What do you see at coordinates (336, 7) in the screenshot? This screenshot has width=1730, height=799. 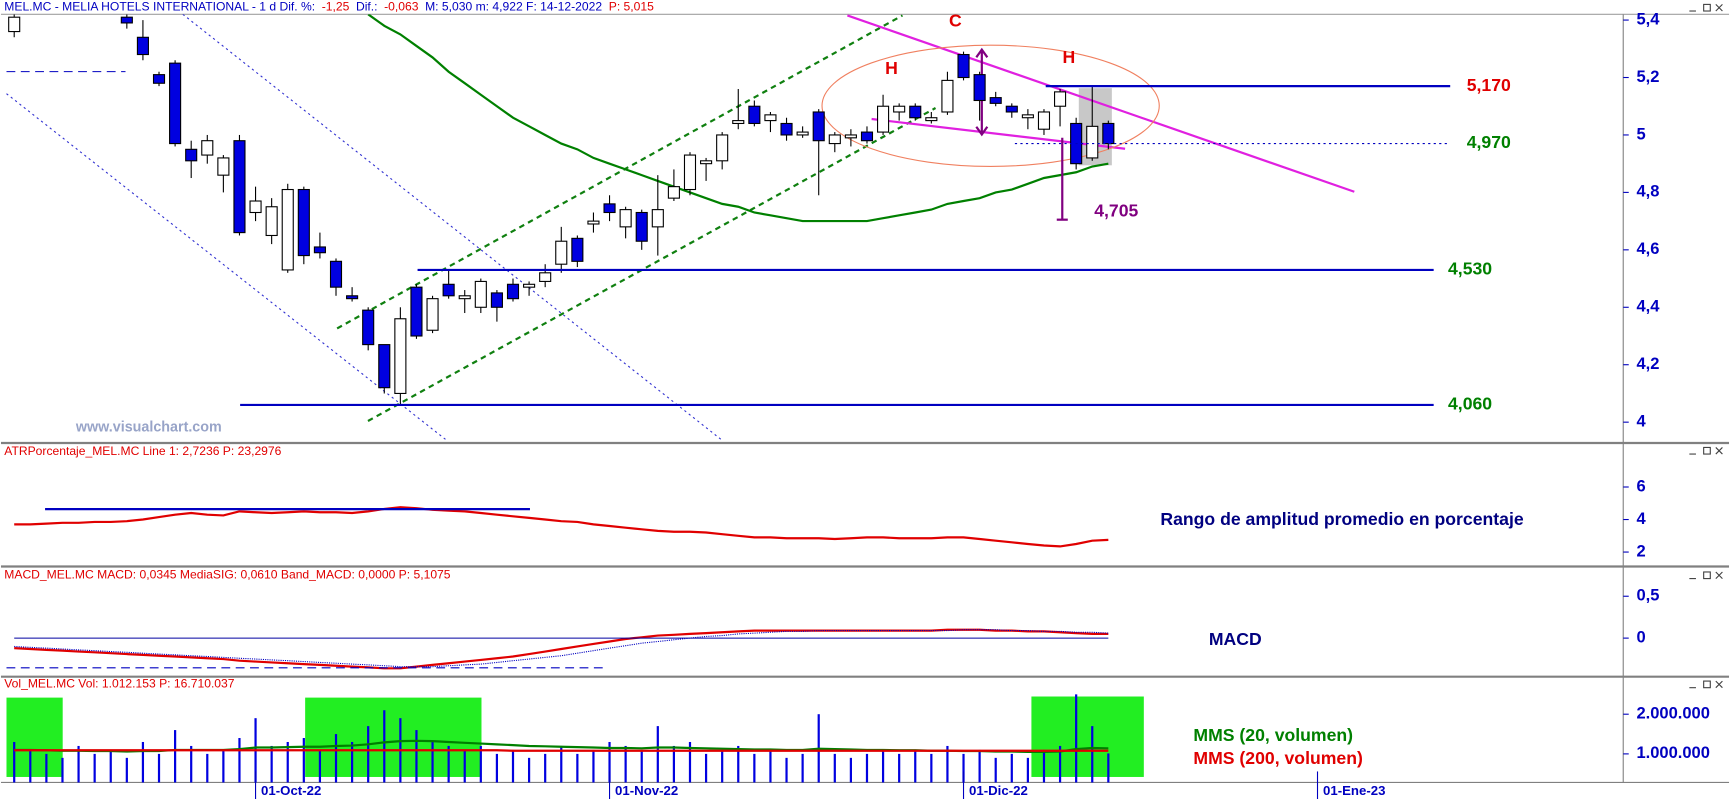 I see `title-part: -1,25` at bounding box center [336, 7].